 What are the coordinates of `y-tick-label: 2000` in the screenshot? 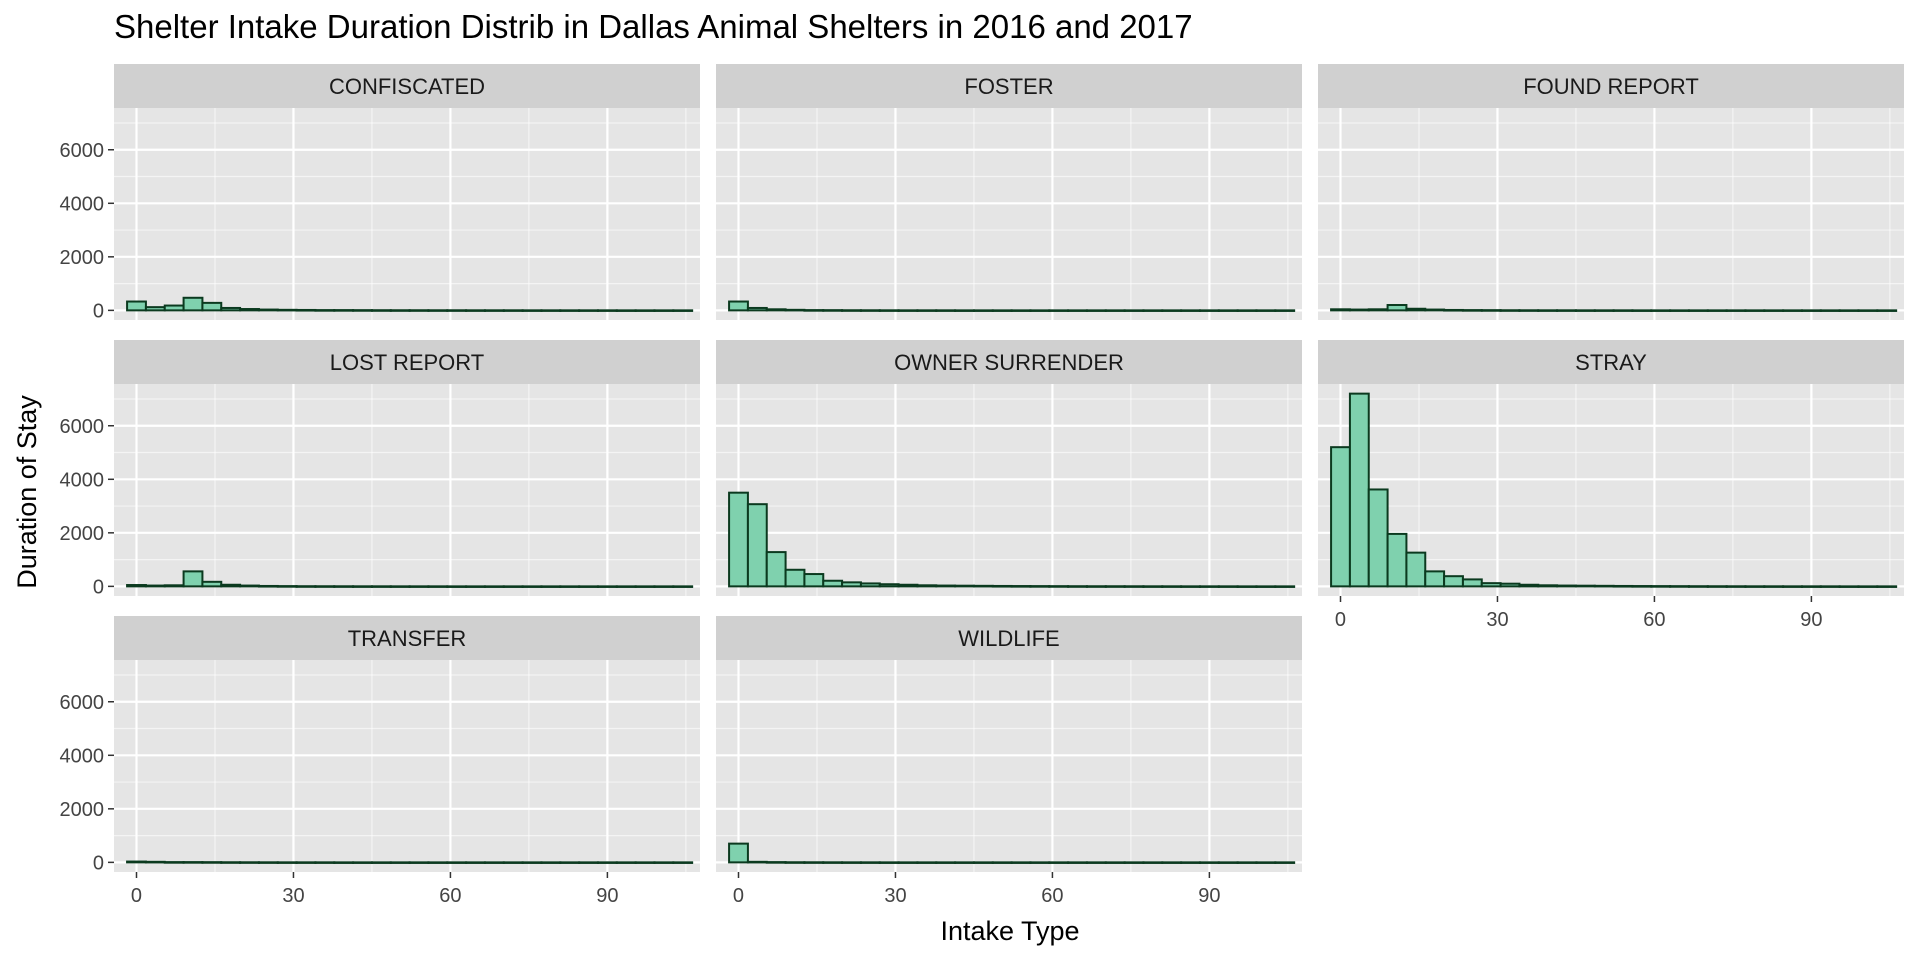 It's located at (82, 534).